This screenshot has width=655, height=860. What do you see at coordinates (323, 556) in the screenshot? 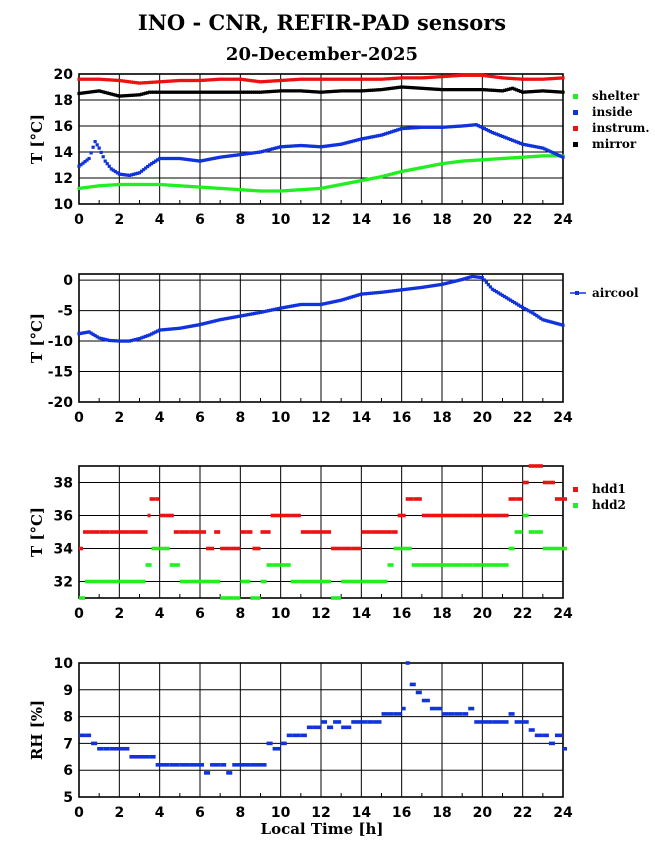
I see `series-hdd2` at bounding box center [323, 556].